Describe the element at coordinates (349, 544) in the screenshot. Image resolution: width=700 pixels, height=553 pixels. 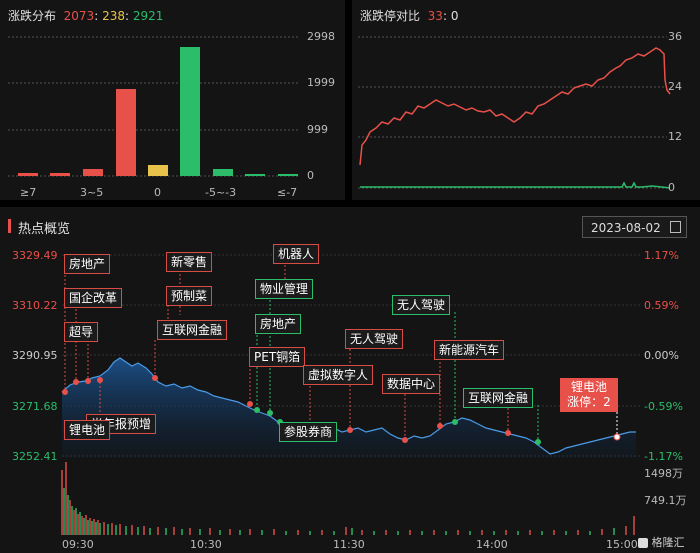
I see `time-label-3: 11:30` at that location.